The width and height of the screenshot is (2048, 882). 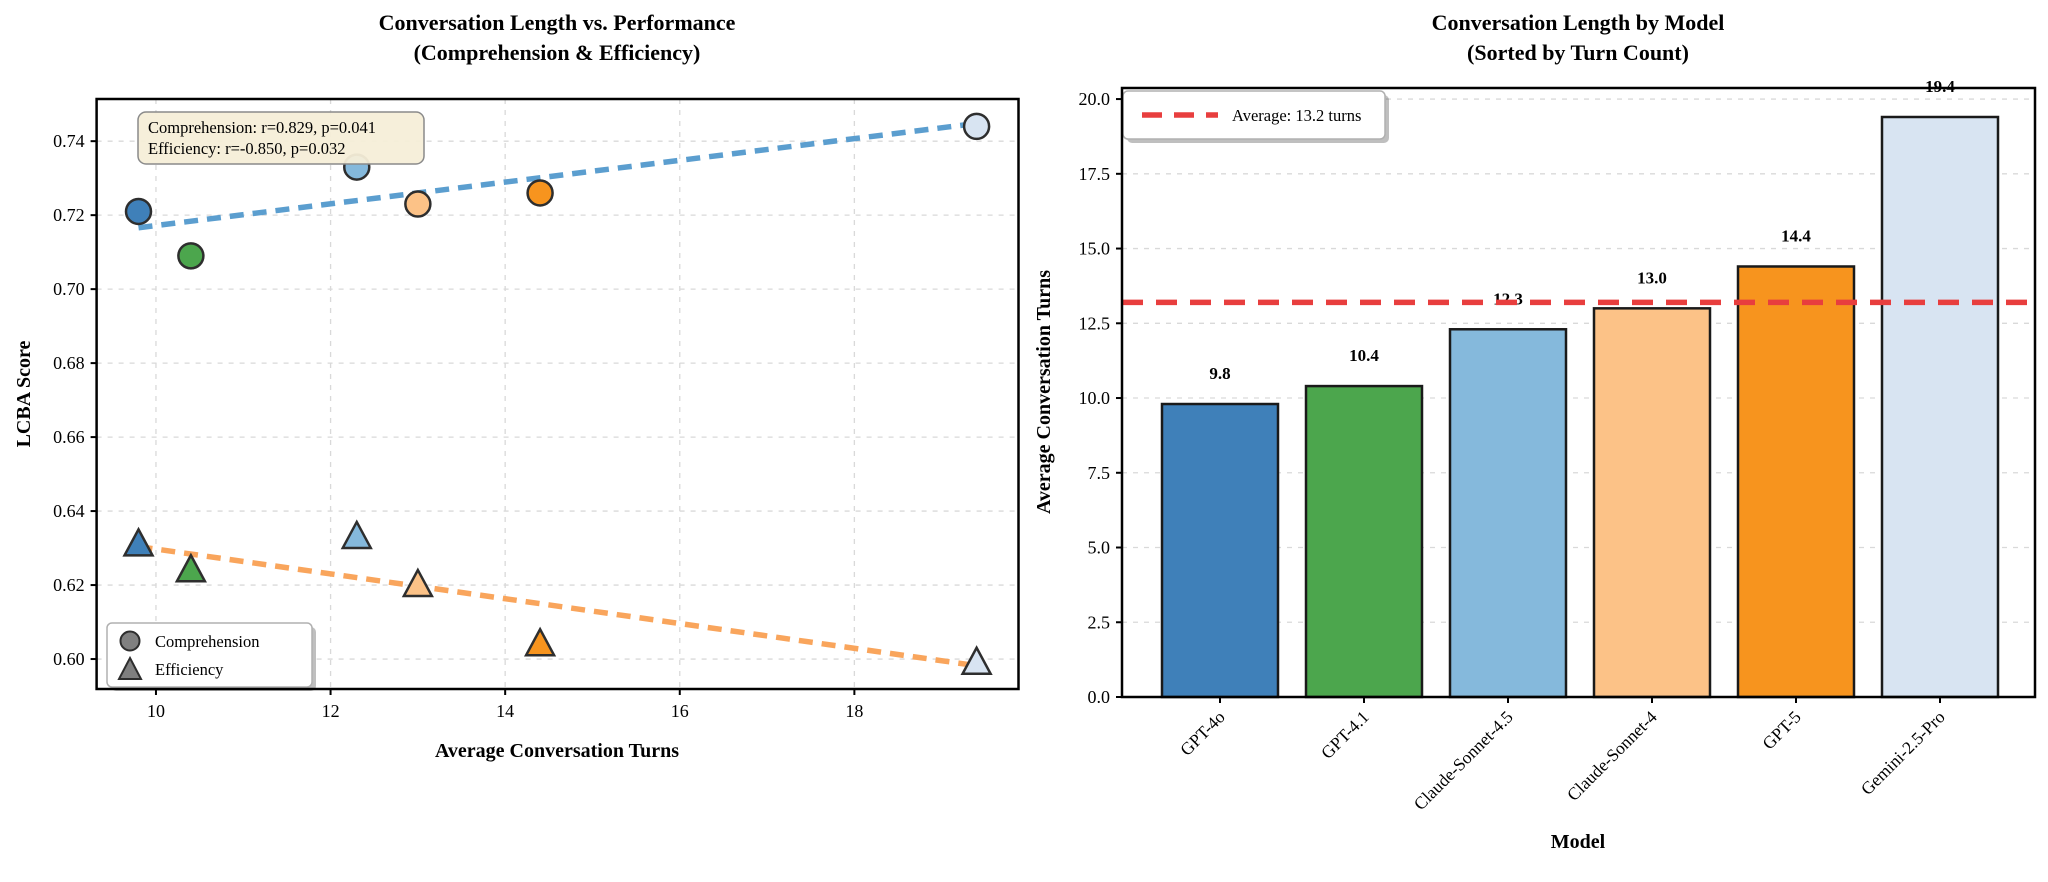 I want to click on legend-box, so click(x=209, y=655).